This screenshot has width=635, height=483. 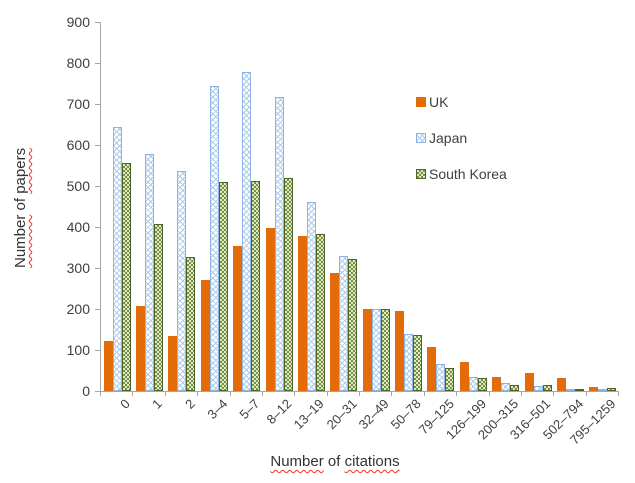 I want to click on x-tick-label-text: 1, so click(x=157, y=404).